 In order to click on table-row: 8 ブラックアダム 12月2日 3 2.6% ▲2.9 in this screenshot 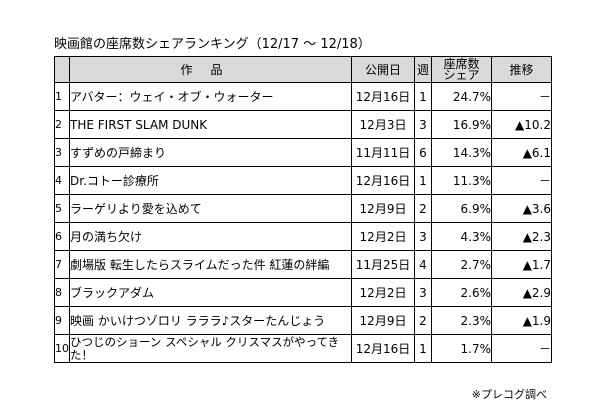, I will do `click(303, 292)`.